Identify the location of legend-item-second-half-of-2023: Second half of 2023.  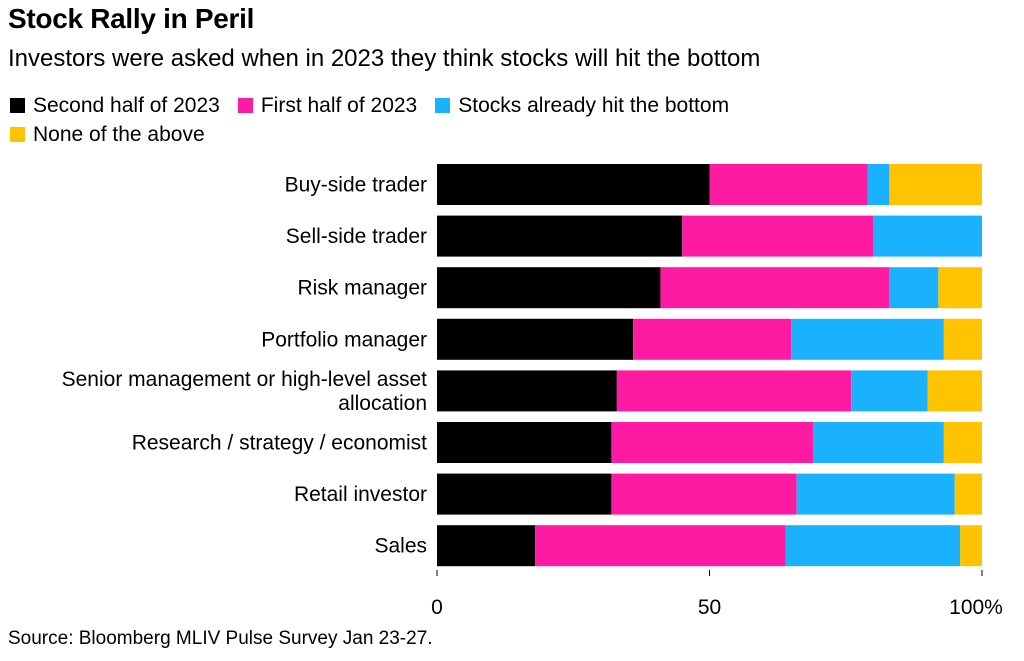
(115, 105).